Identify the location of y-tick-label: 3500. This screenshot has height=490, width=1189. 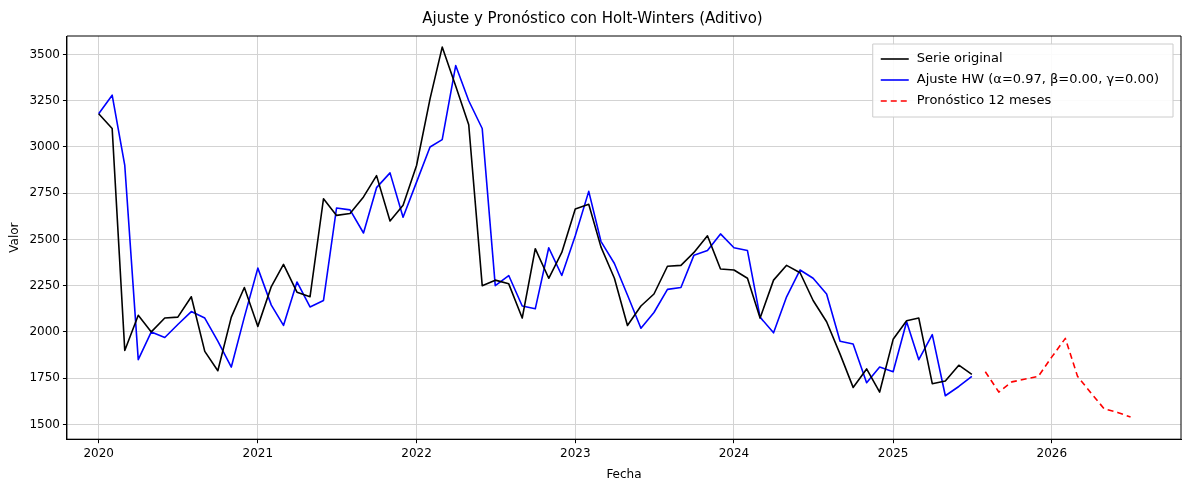
(44, 53).